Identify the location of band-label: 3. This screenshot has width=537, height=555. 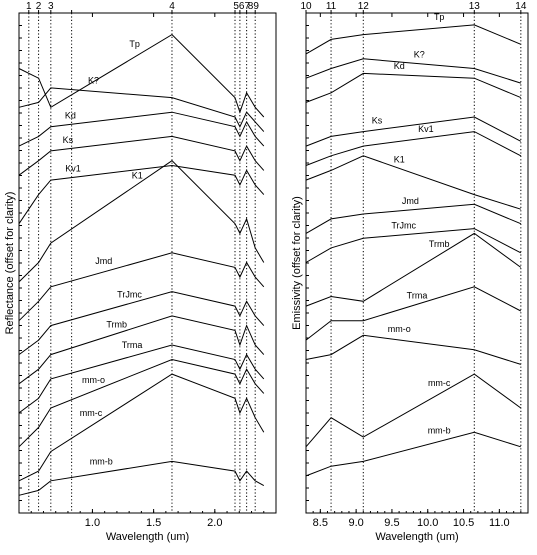
(51, 6).